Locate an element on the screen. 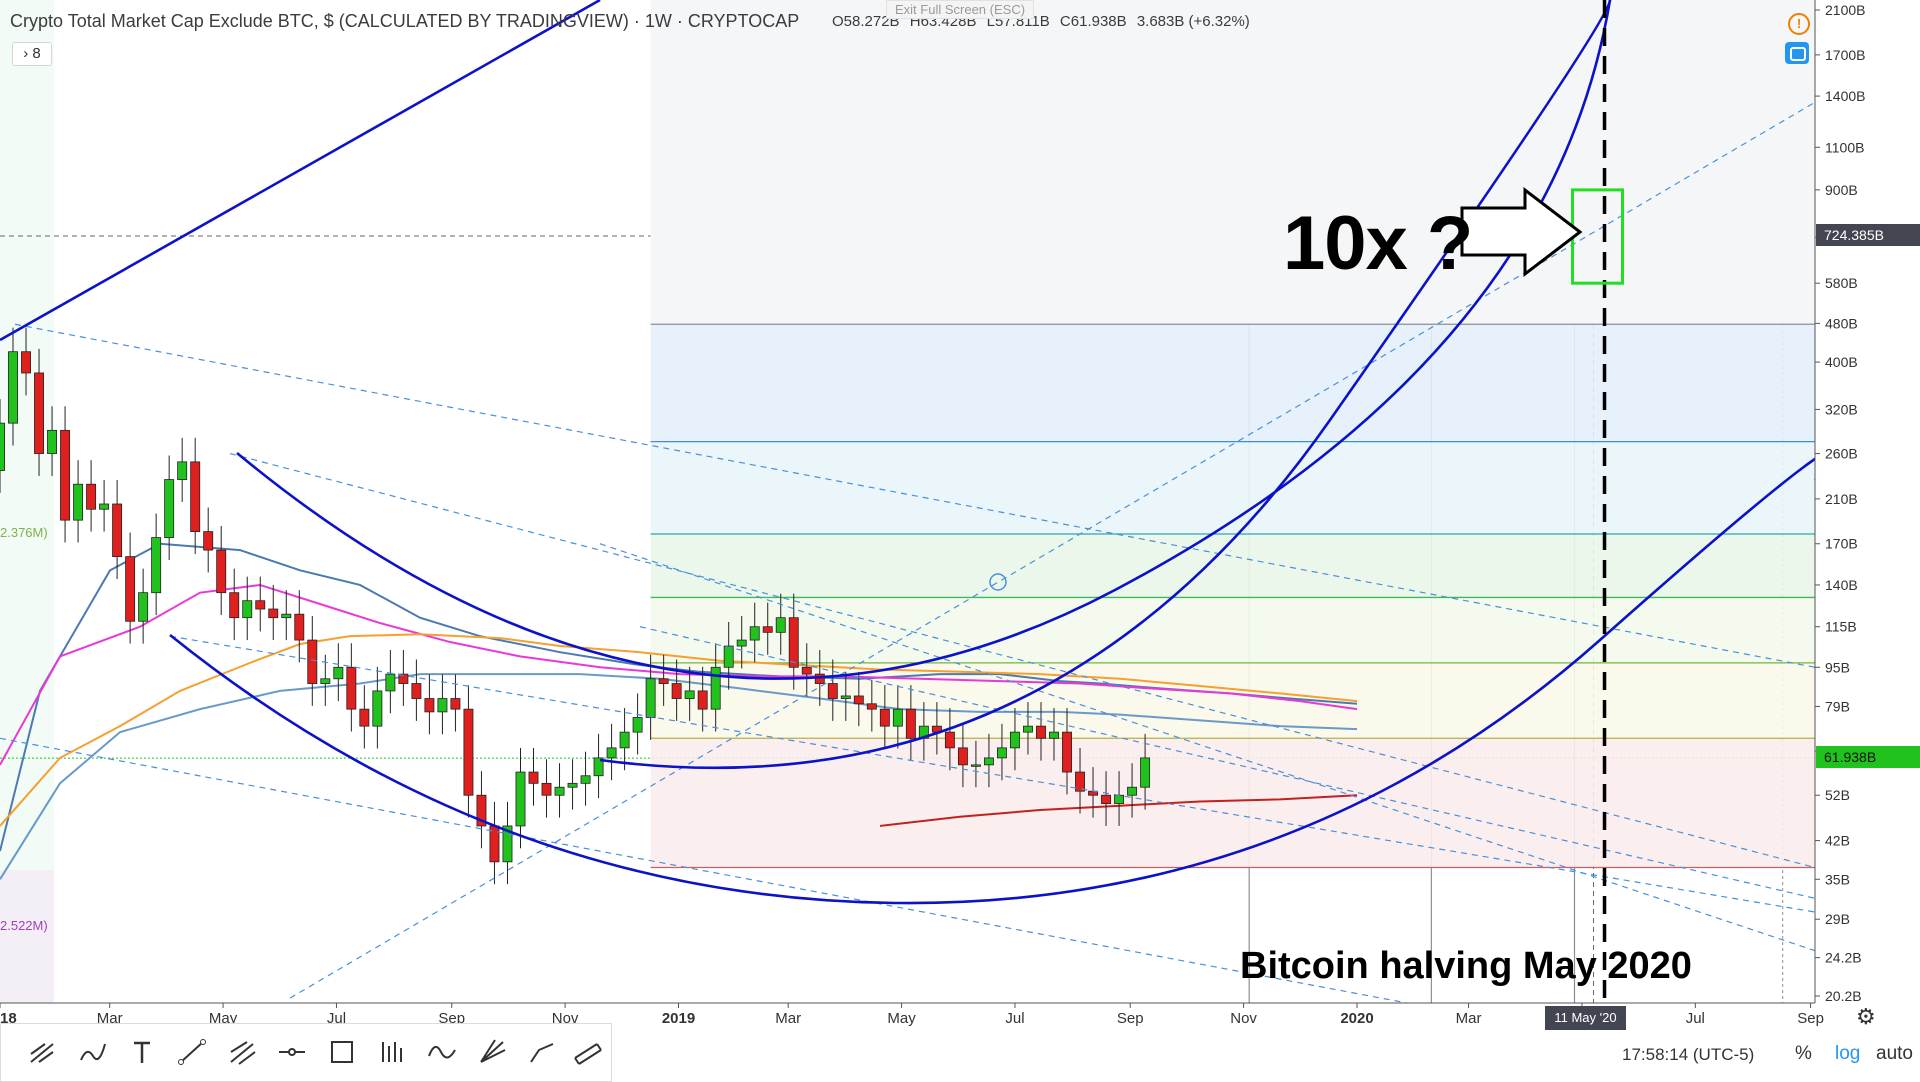 The image size is (1920, 1082). time-tick-label: Jul is located at coordinates (1014, 1018).